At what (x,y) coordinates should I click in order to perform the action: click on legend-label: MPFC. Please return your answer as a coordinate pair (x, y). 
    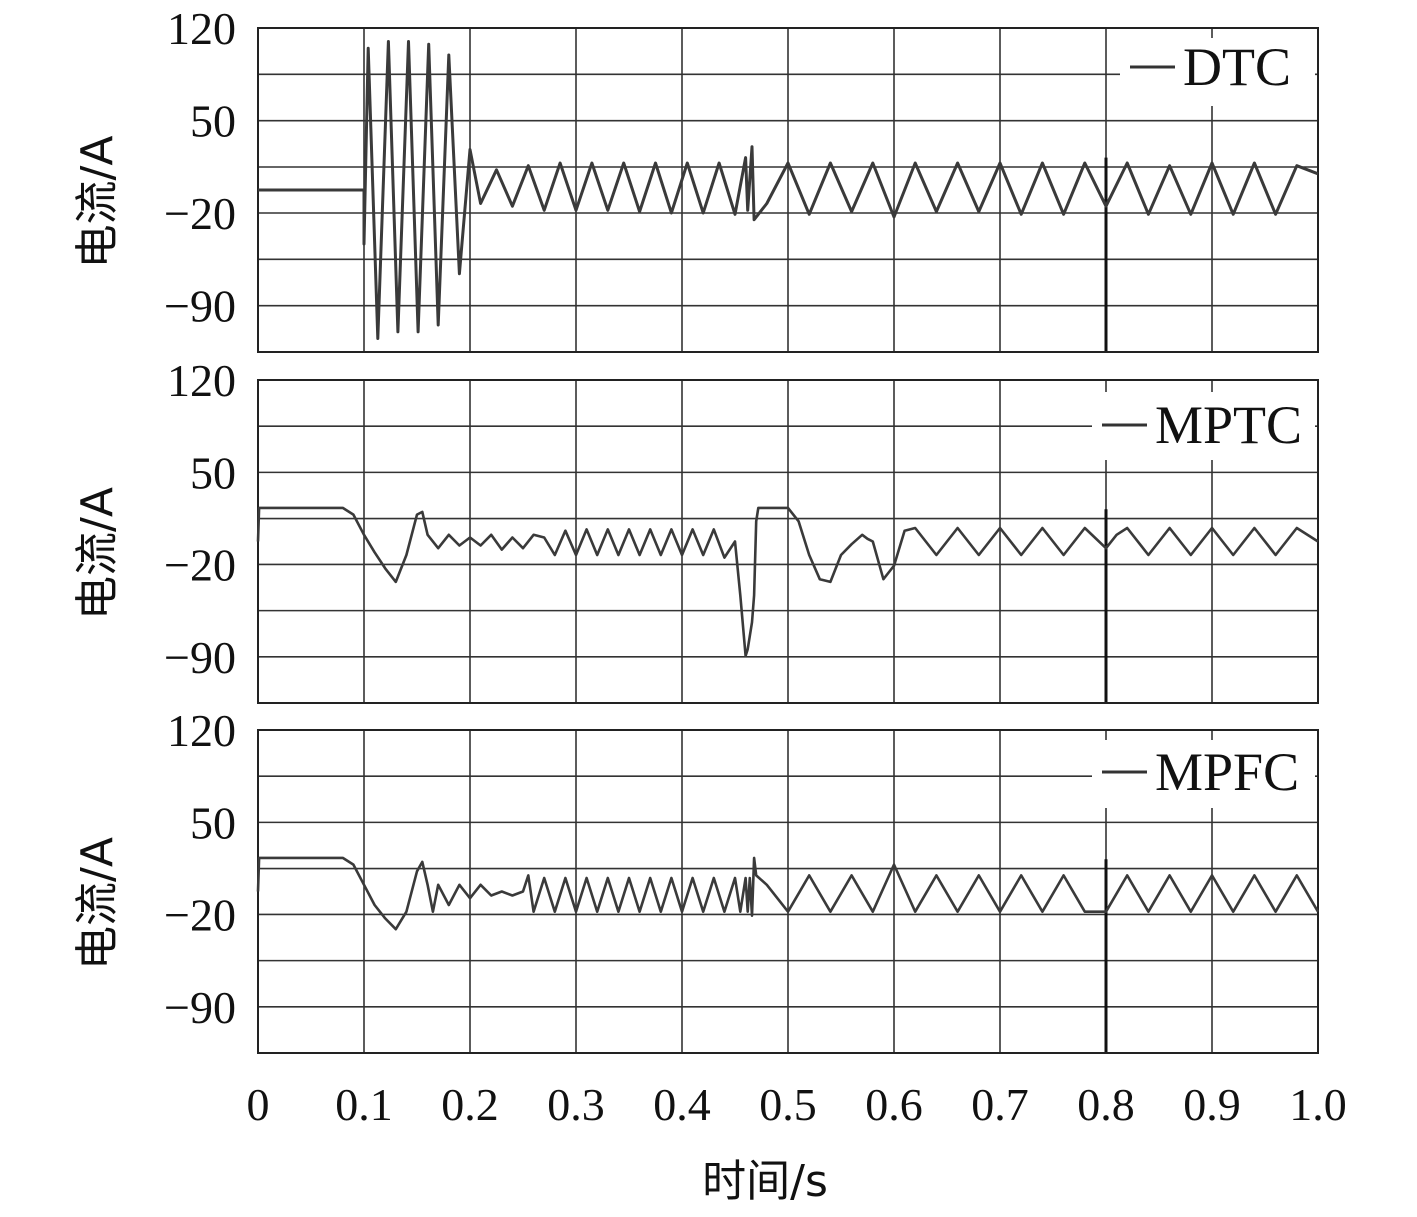
    Looking at the image, I should click on (1227, 772).